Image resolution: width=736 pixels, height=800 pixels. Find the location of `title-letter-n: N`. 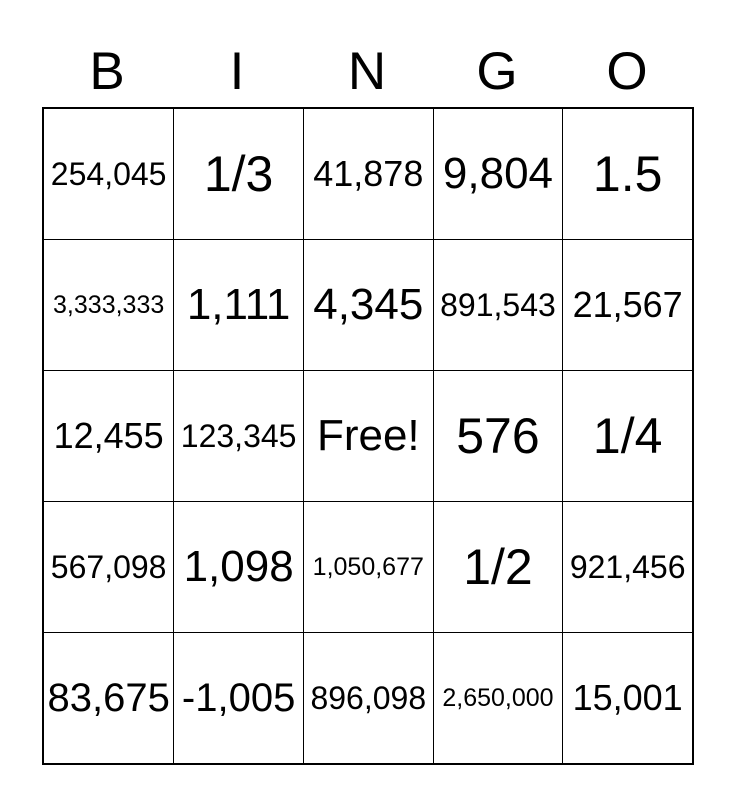

title-letter-n: N is located at coordinates (367, 71).